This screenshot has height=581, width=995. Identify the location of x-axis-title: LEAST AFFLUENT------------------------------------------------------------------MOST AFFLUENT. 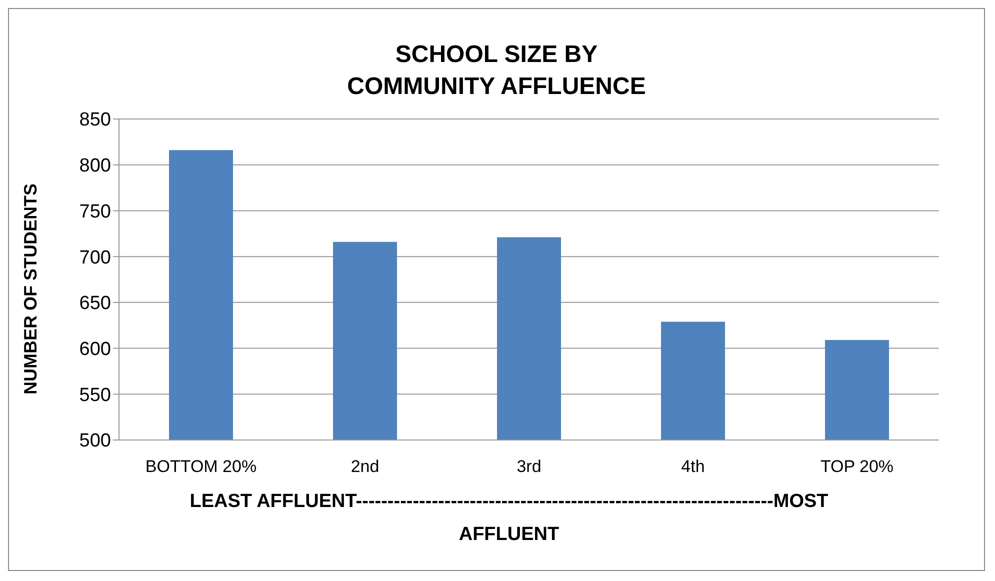
(509, 518).